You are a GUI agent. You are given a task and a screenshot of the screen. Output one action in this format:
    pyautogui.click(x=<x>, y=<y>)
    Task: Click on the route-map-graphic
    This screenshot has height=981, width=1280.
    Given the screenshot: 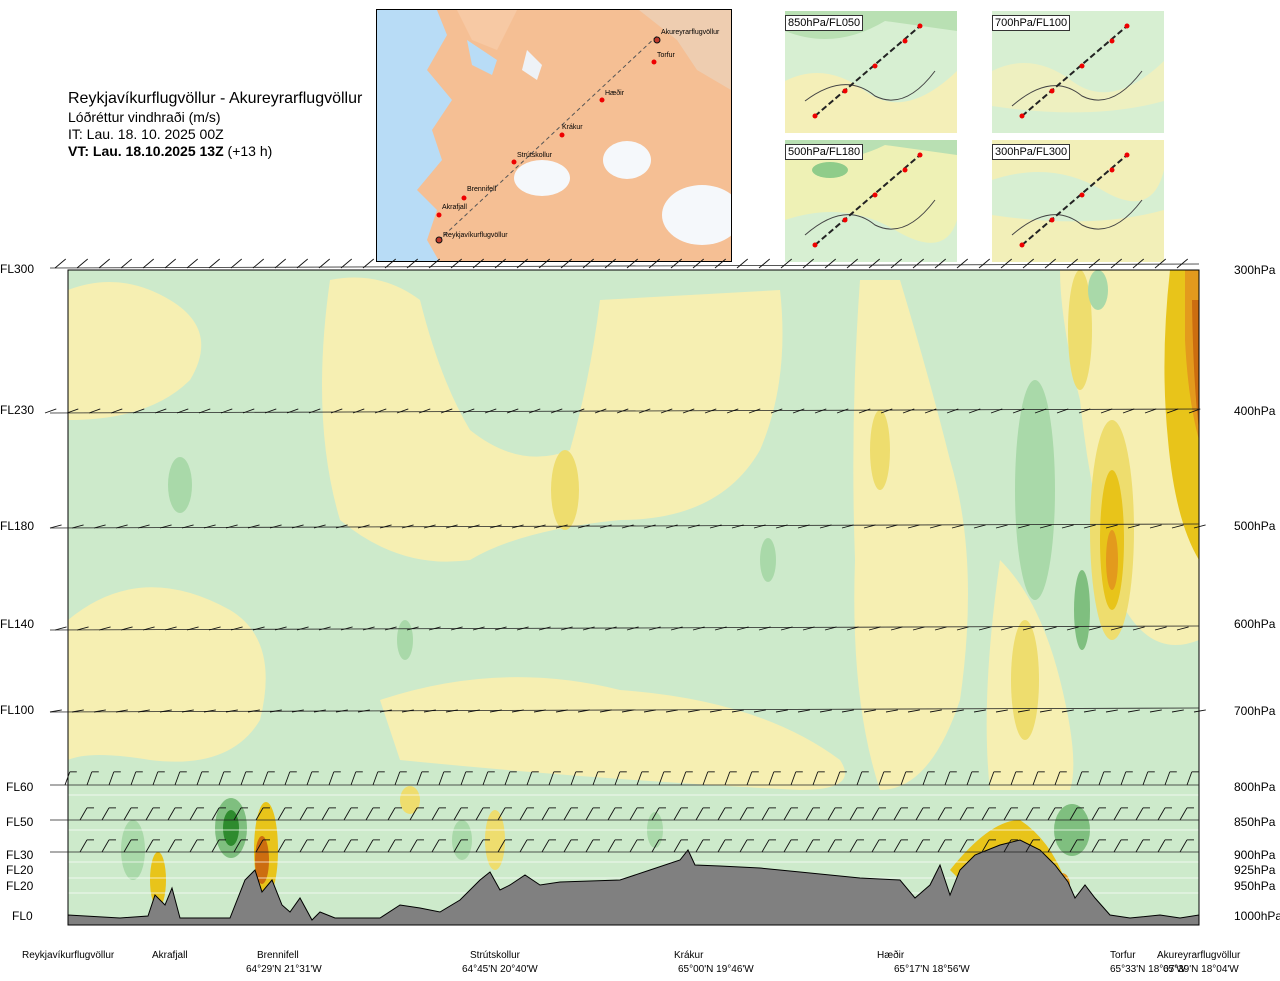 What is the action you would take?
    pyautogui.click(x=554, y=135)
    